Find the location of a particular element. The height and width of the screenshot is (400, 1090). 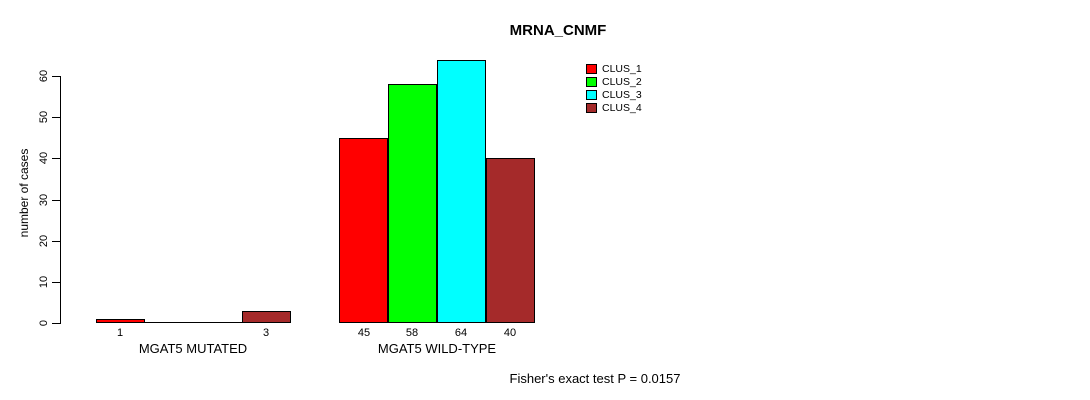

y-tick-label: 40 is located at coordinates (44, 158).